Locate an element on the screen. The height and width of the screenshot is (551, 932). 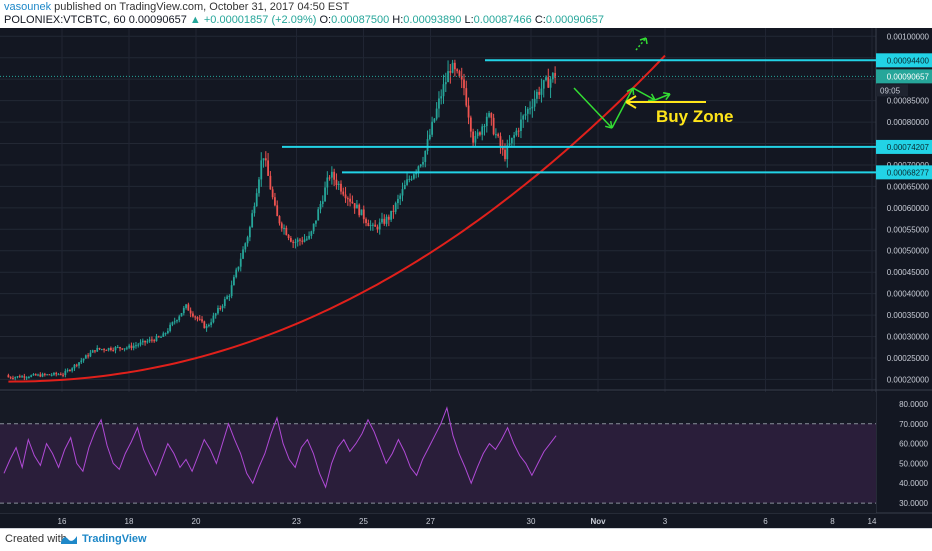
price-tick-label: 0.00030000 is located at coordinates (908, 337).